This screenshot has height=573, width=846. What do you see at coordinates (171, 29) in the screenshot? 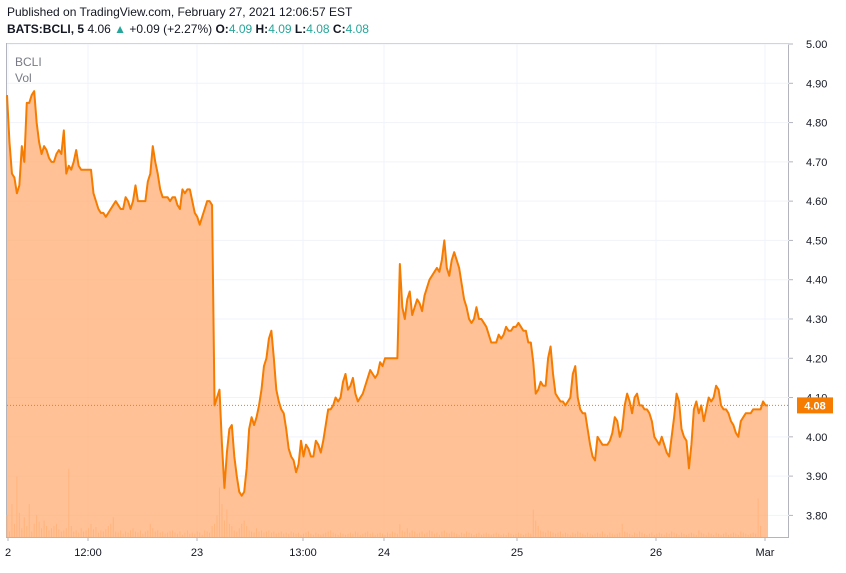
I see `price-change: +0.09 (+2.27%)` at bounding box center [171, 29].